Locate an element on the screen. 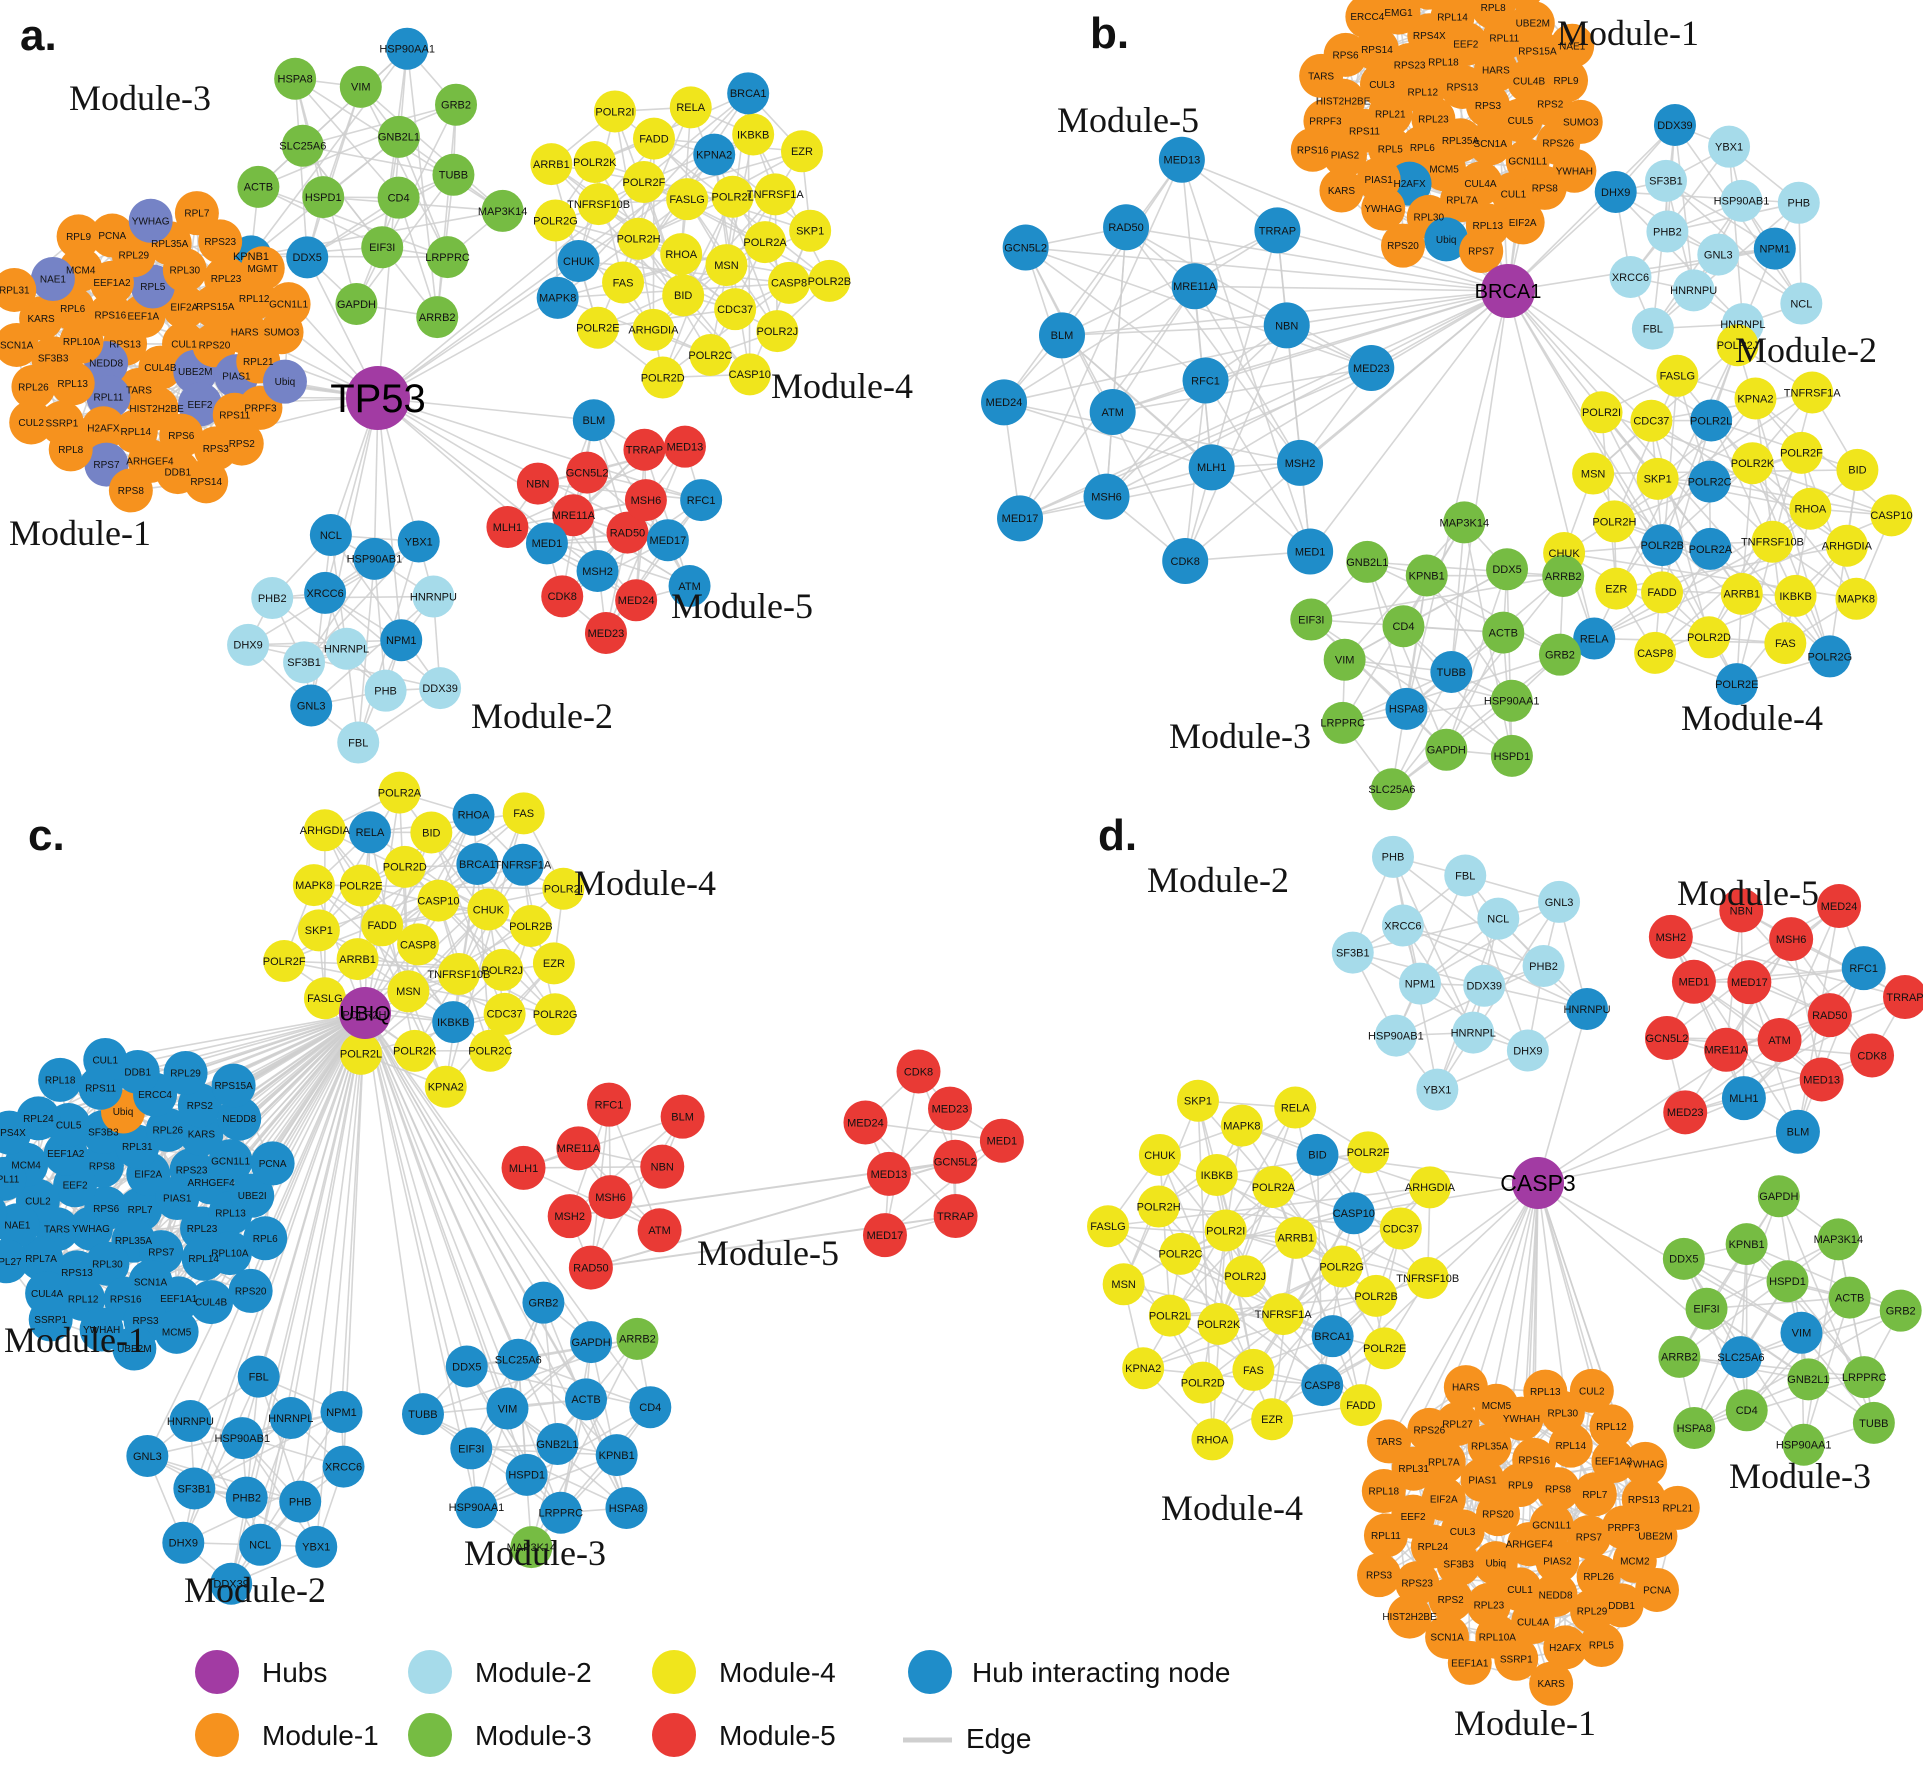 This screenshot has height=1775, width=1923. node-POLR2F is located at coordinates (643, 182).